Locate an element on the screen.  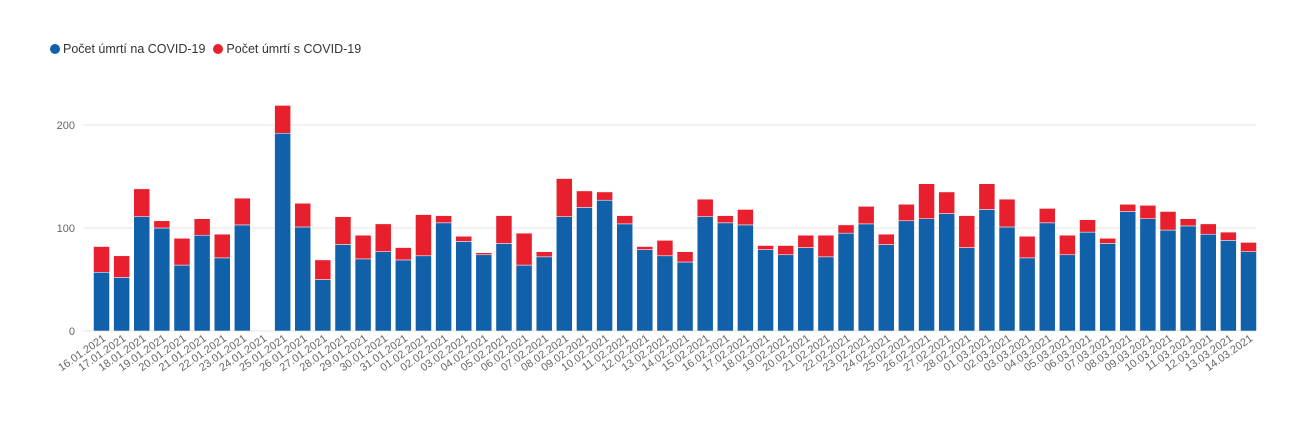
bar-na-covid-14.02.2021 is located at coordinates (685, 296).